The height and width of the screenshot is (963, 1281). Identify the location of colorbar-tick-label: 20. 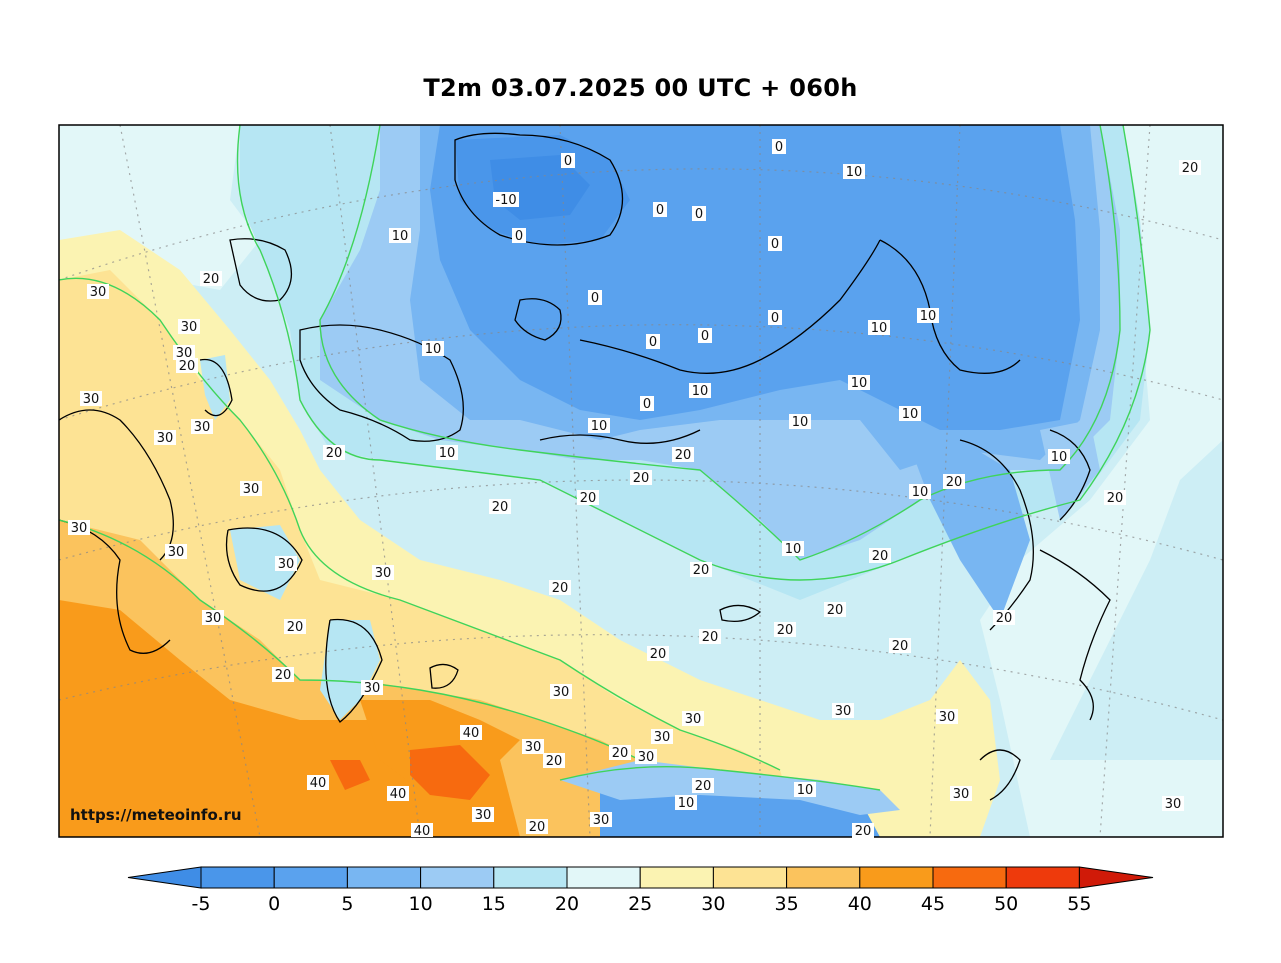
(567, 904).